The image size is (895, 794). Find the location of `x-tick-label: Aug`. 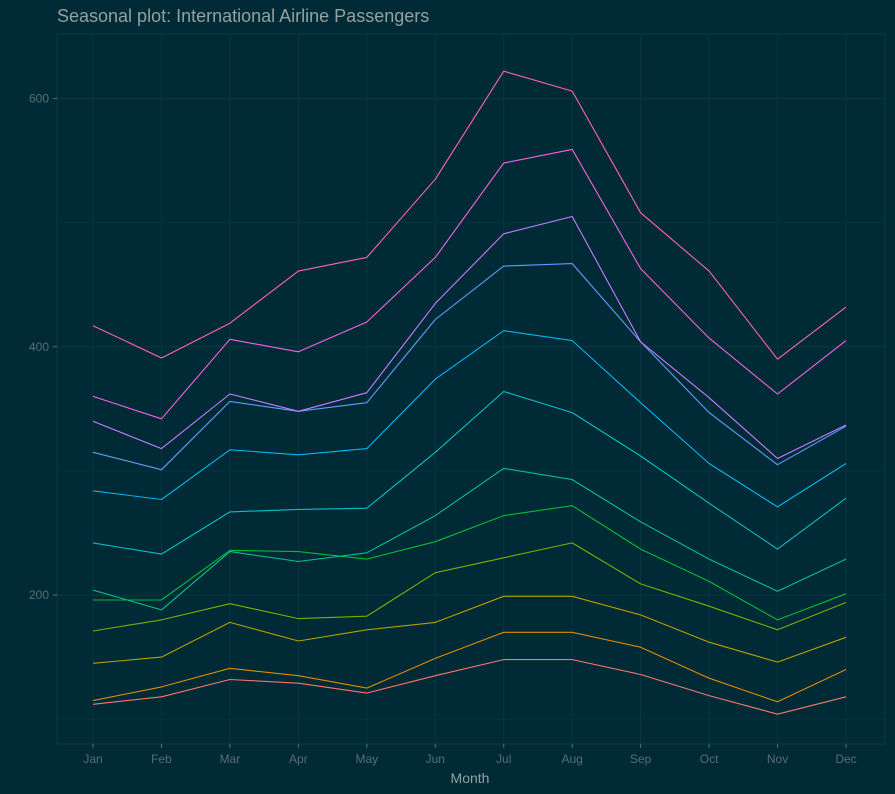

x-tick-label: Aug is located at coordinates (572, 759).